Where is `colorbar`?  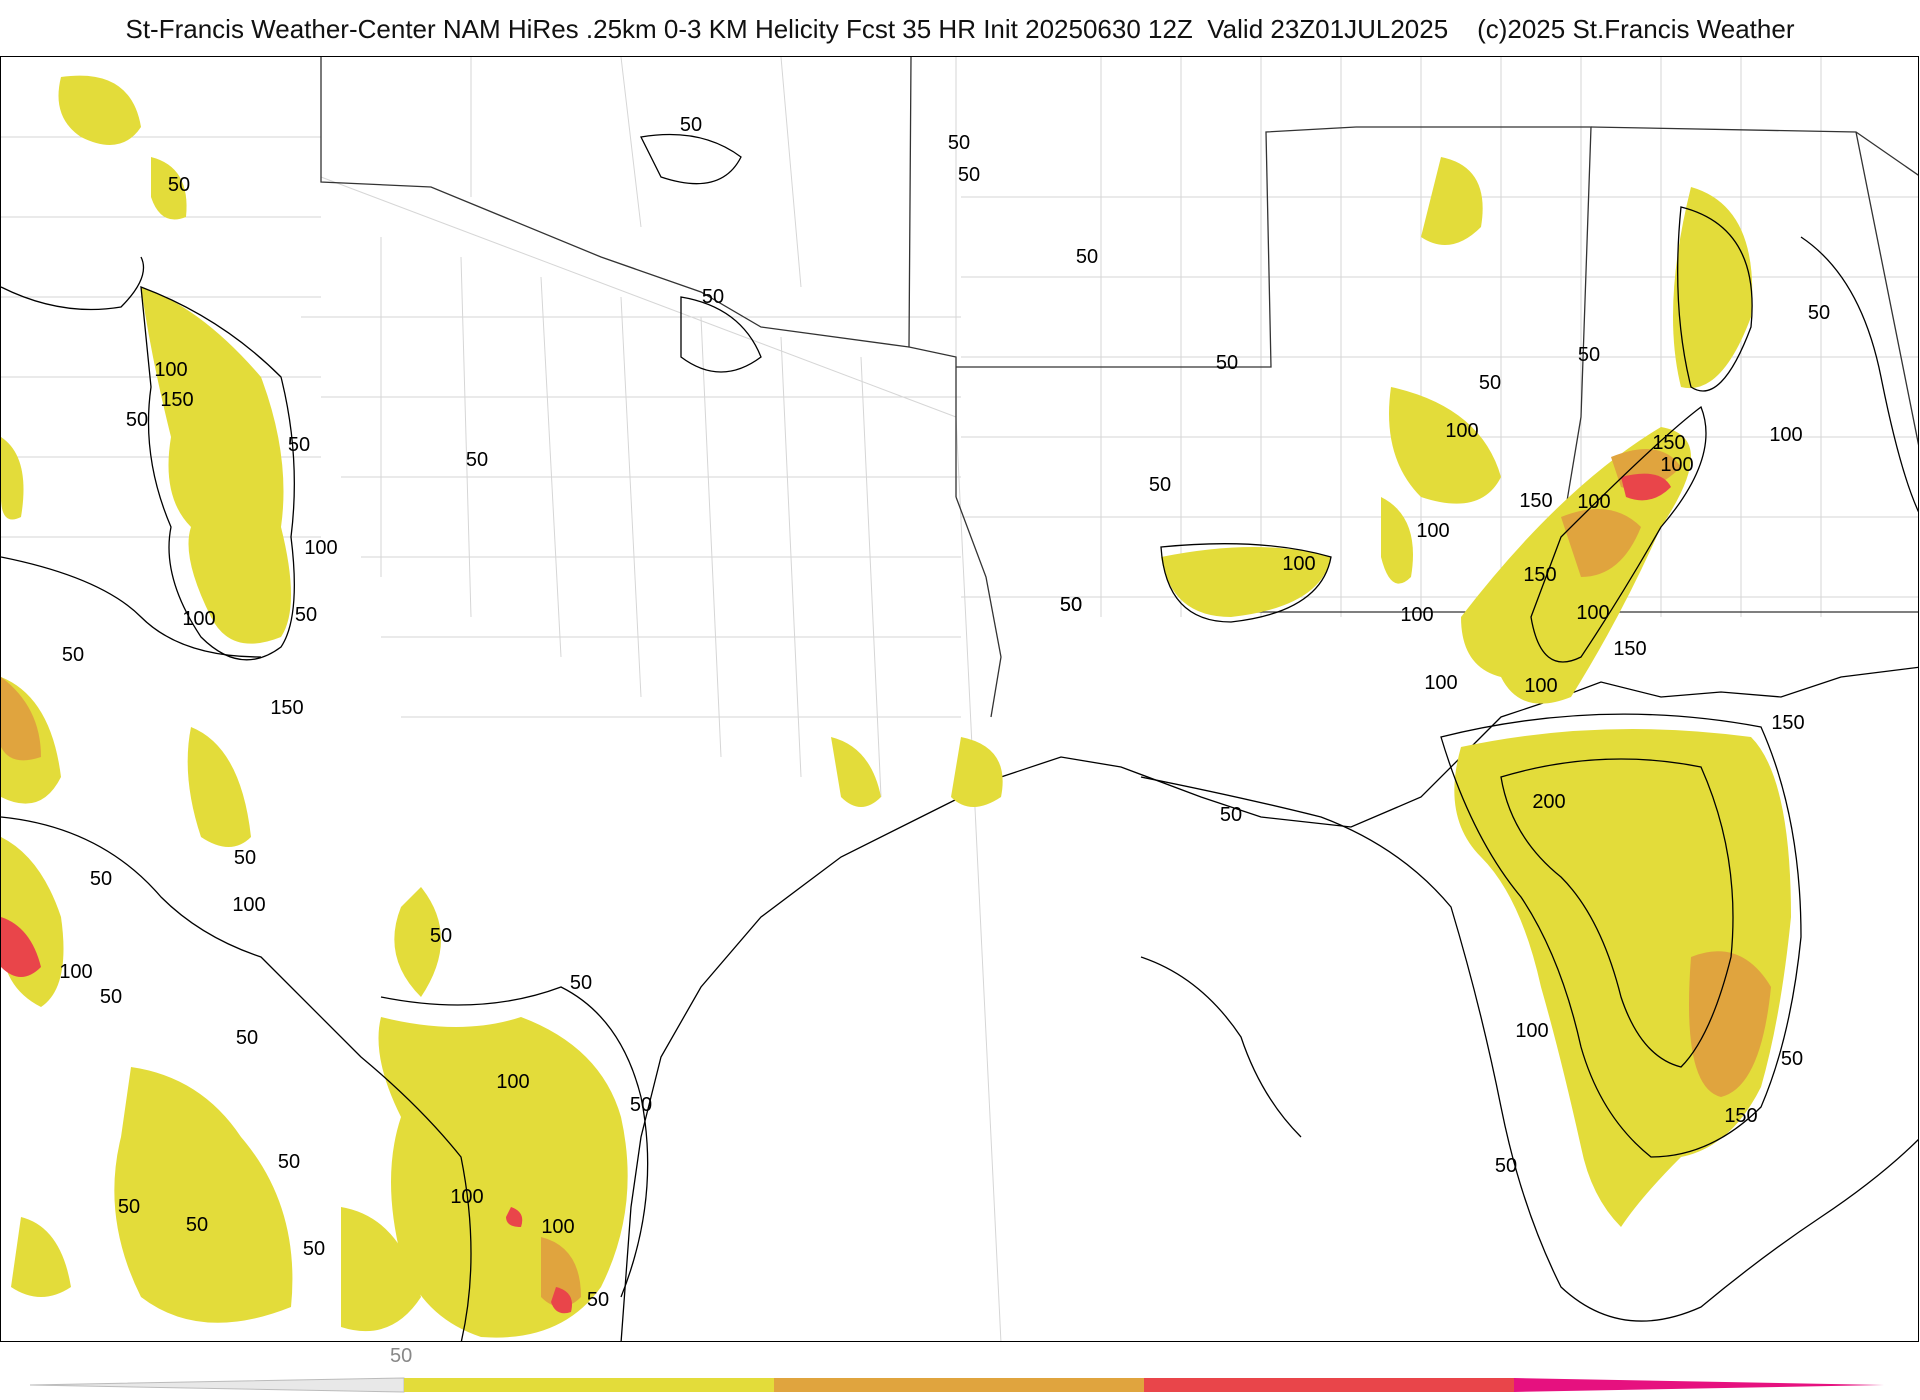 colorbar is located at coordinates (956, 1385).